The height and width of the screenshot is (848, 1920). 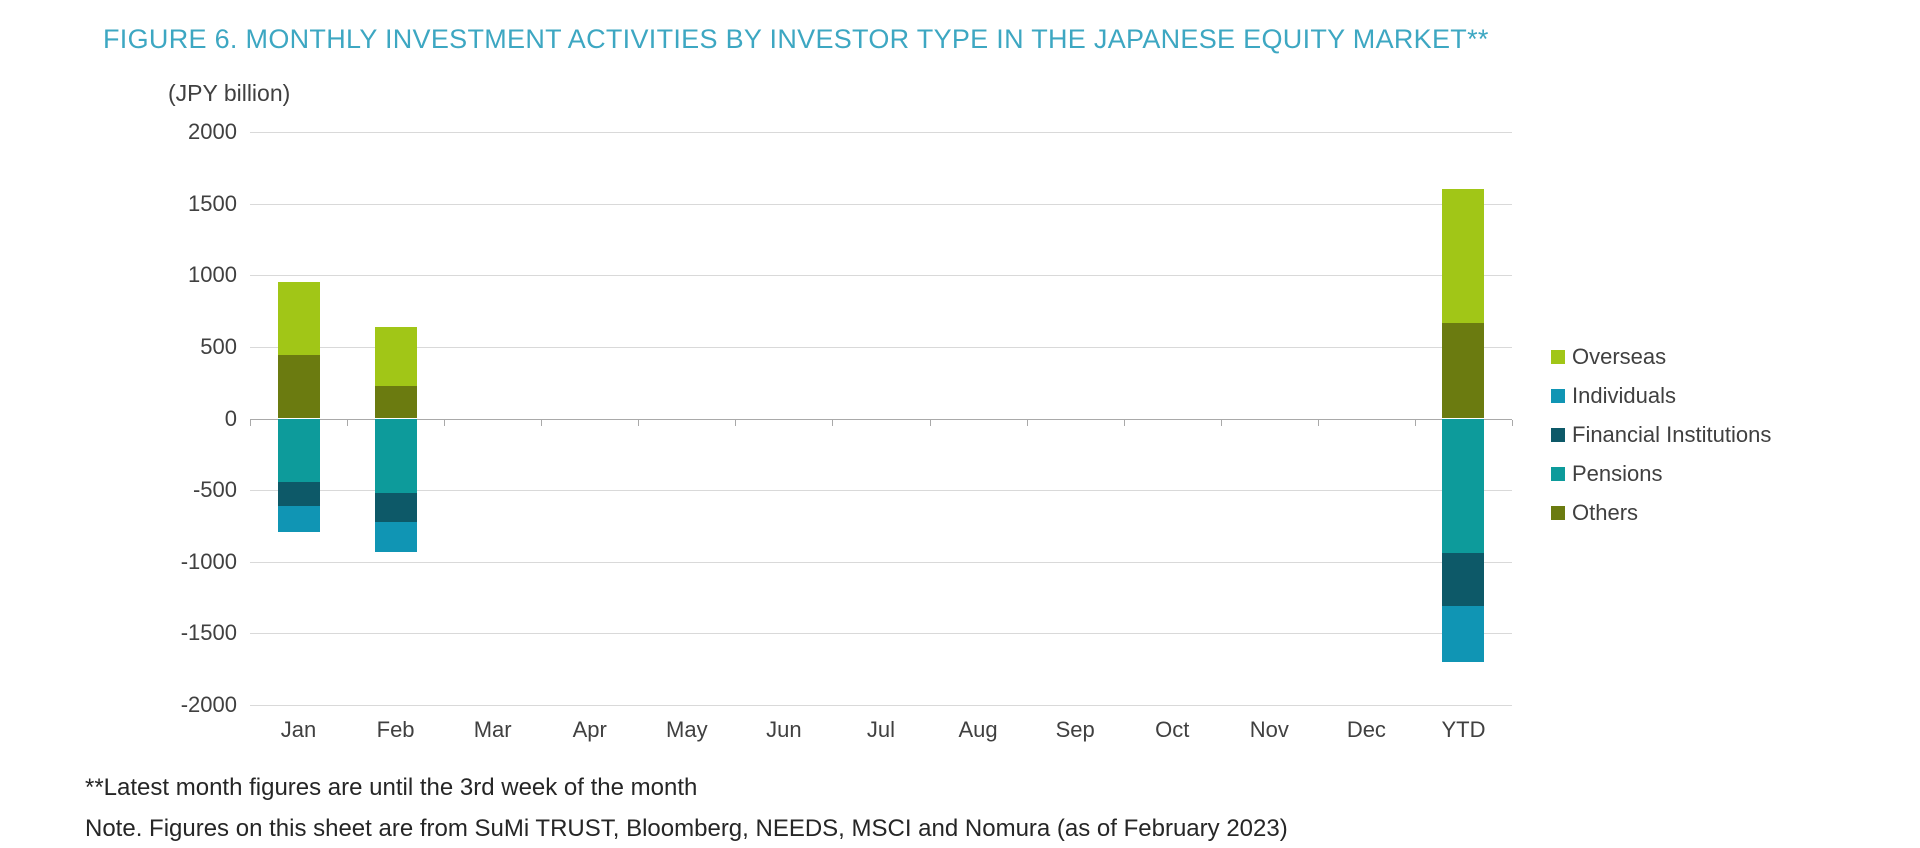 What do you see at coordinates (784, 729) in the screenshot?
I see `x-axis-label: Jun` at bounding box center [784, 729].